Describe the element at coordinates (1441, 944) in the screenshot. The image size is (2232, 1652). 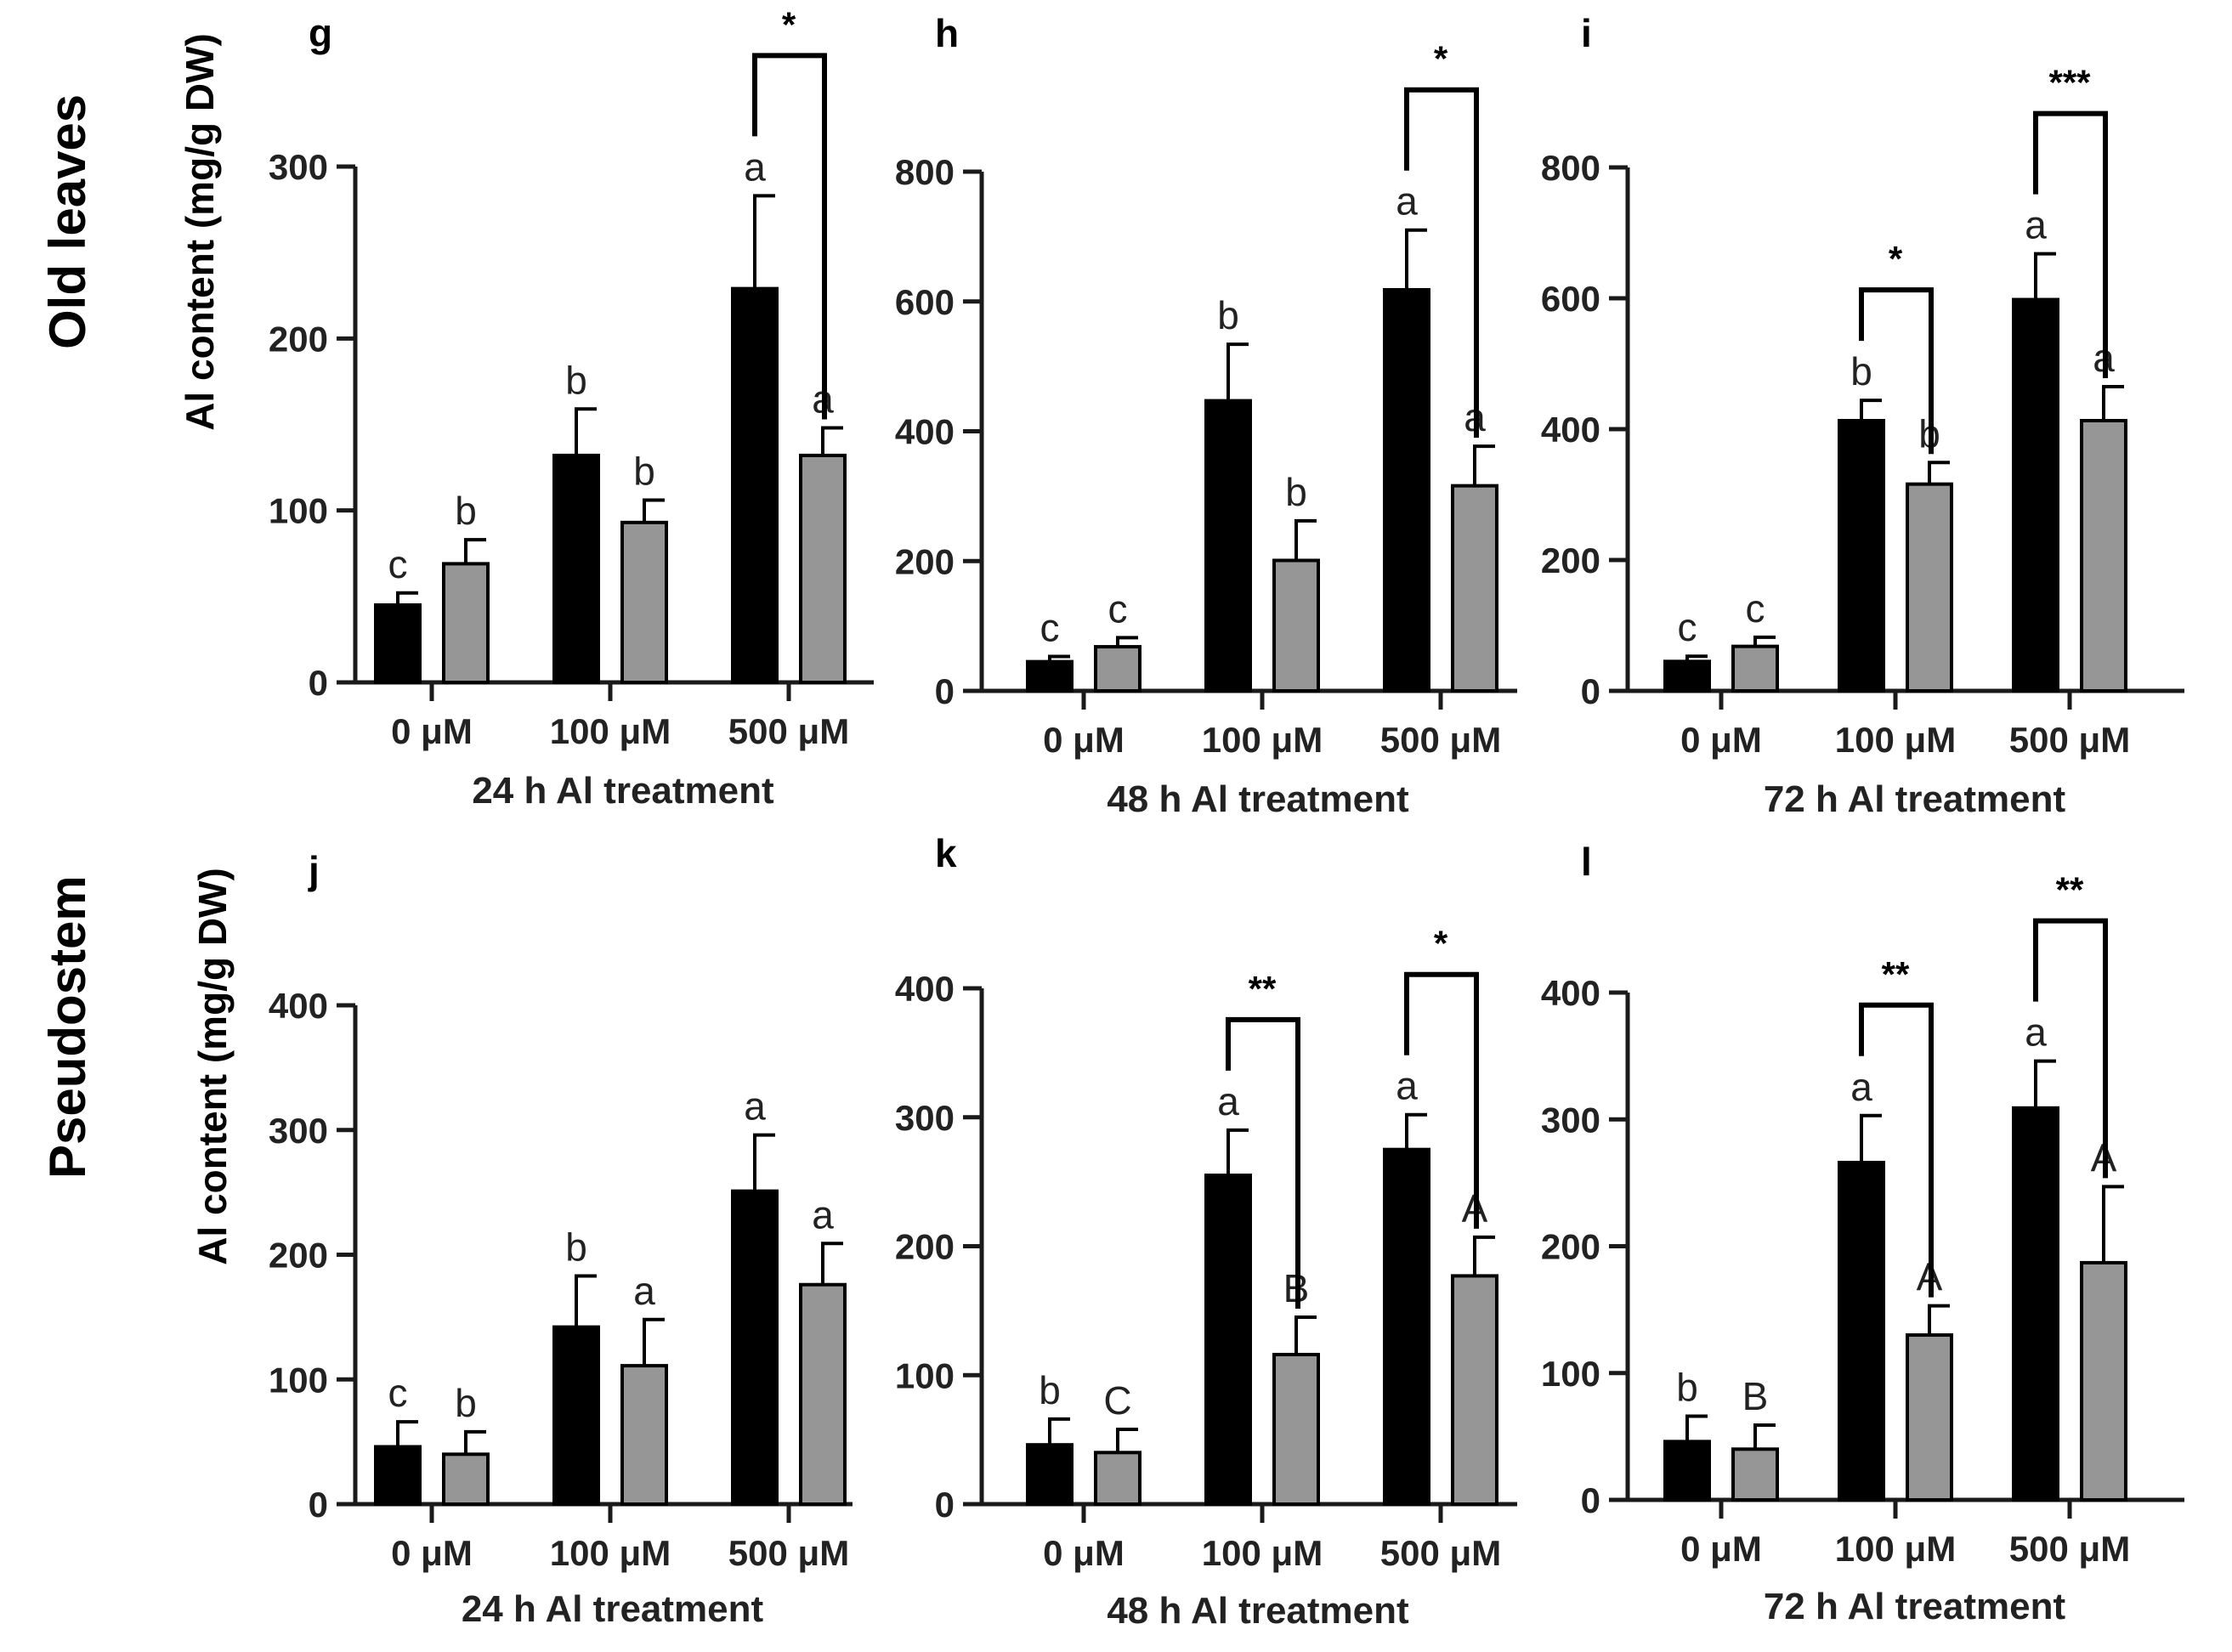
I see `panel-k-bracket-label-1: *` at that location.